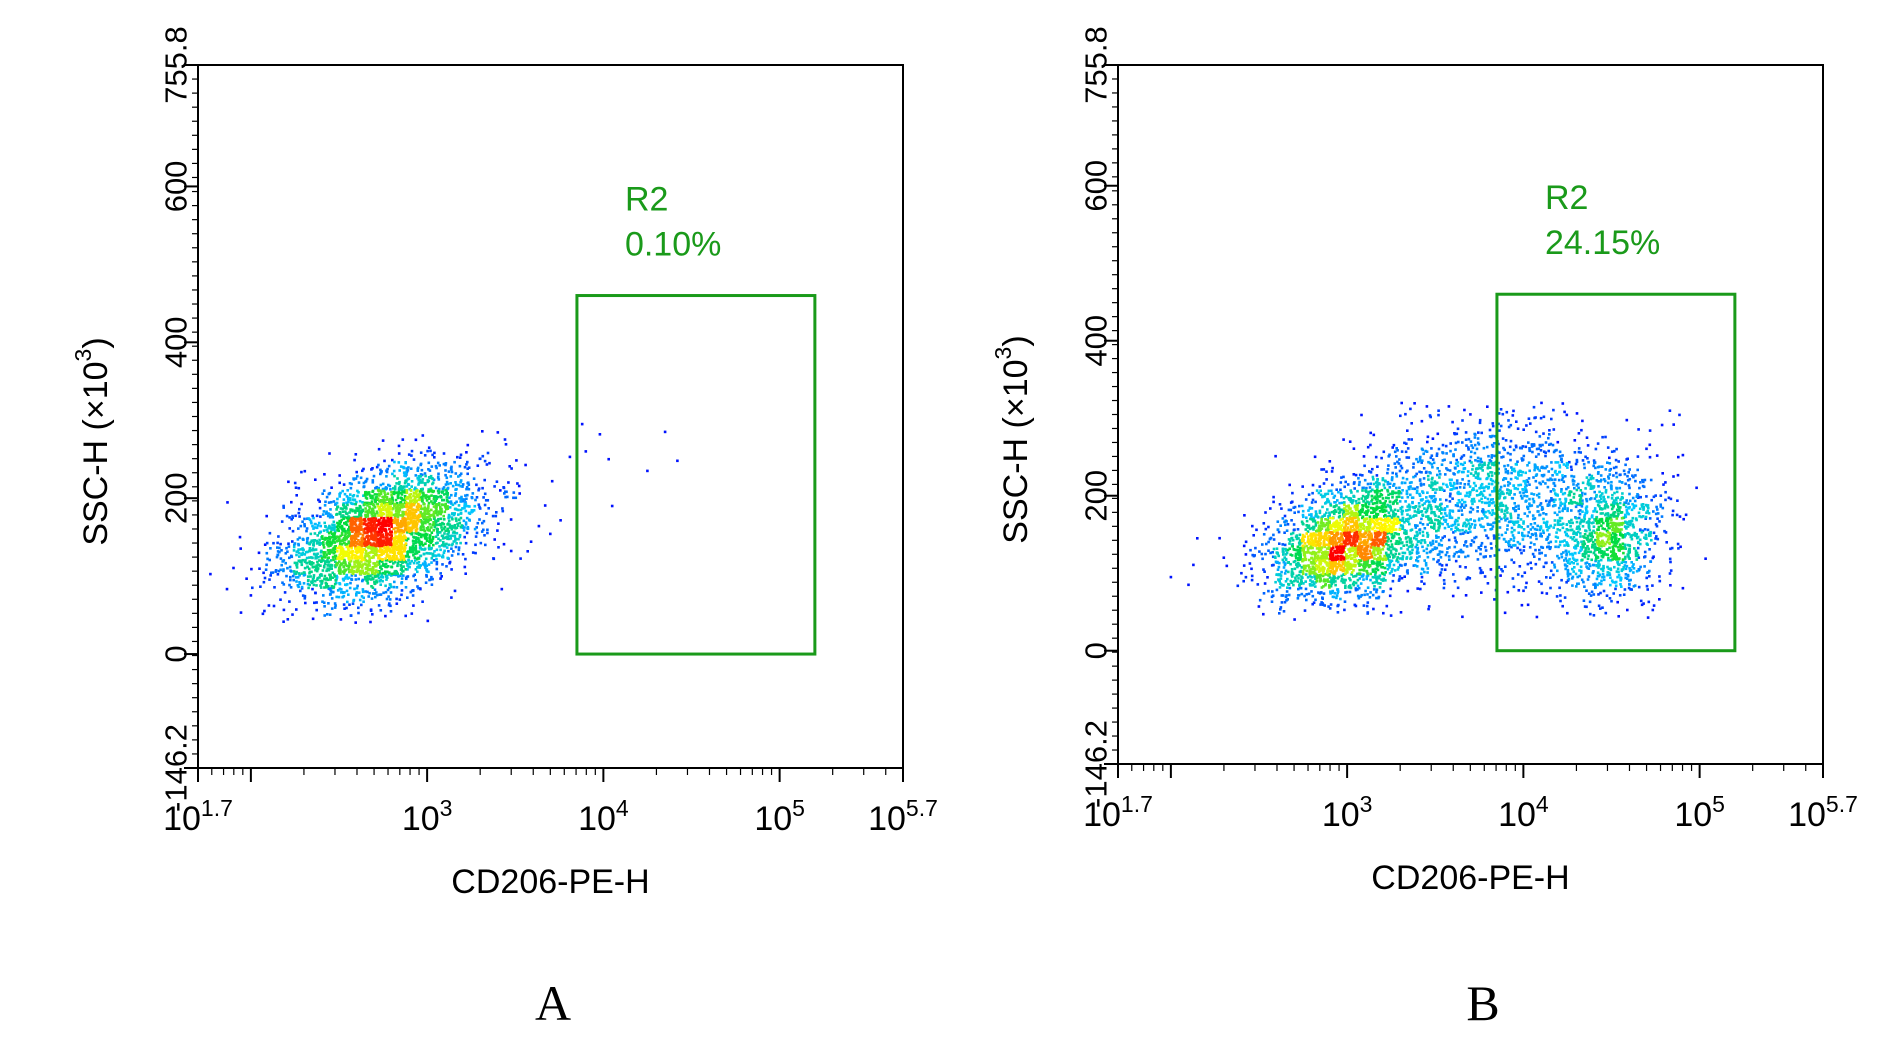 The image size is (1890, 1054). Describe the element at coordinates (696, 475) in the screenshot. I see `gate-r2` at that location.